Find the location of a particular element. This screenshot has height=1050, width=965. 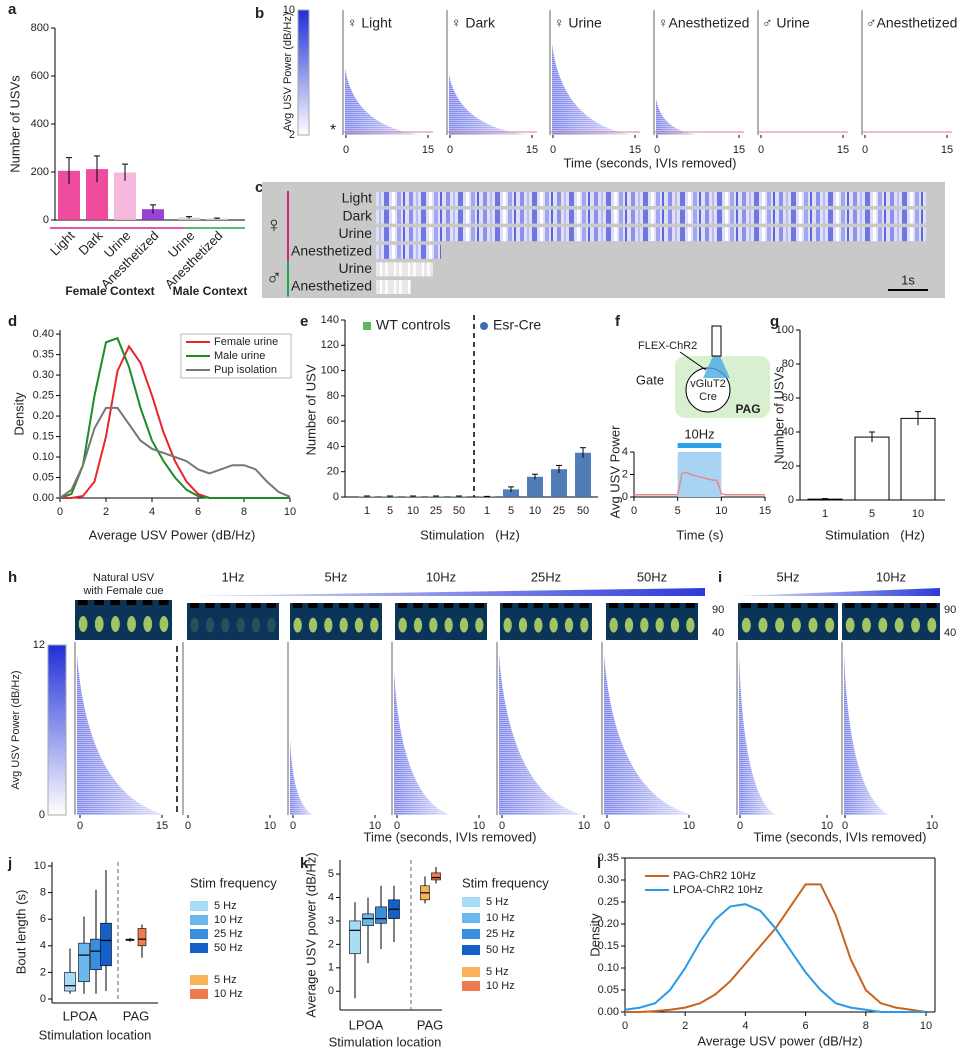

stim-band is located at coordinates (699, 474).